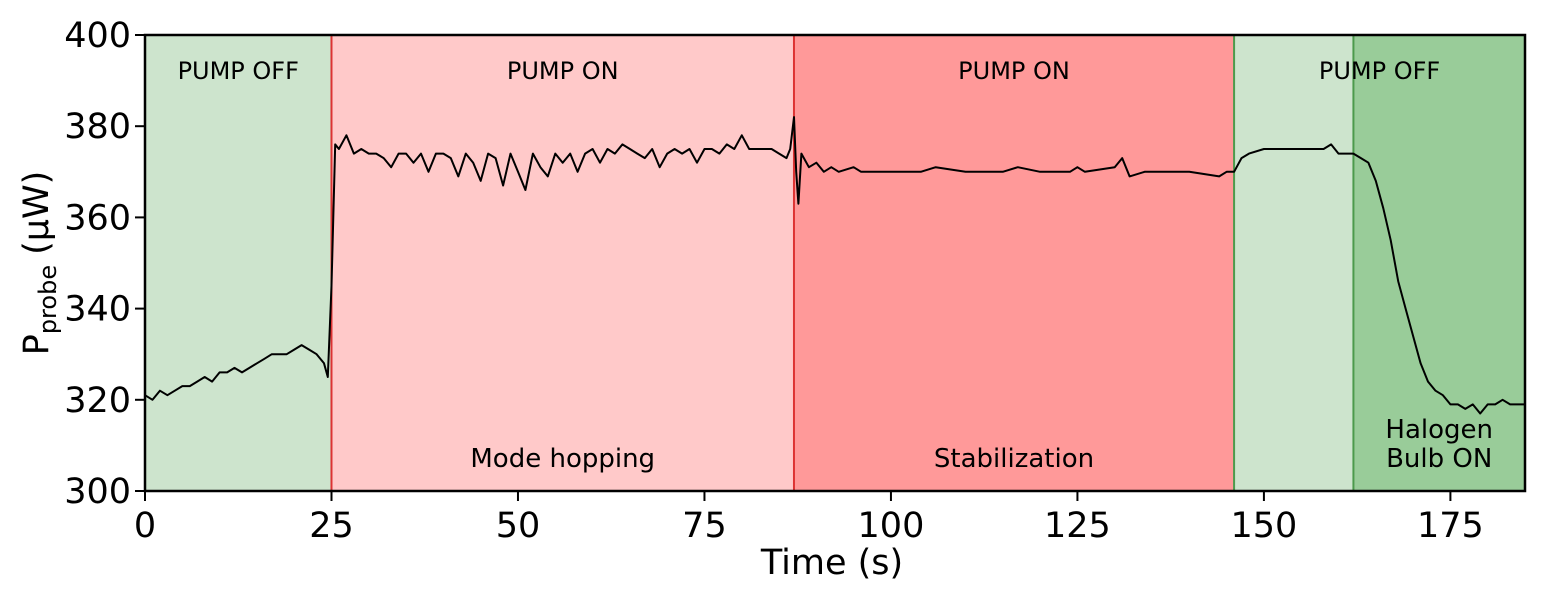  Describe the element at coordinates (704, 526) in the screenshot. I see `x-tick-label: 75` at that location.